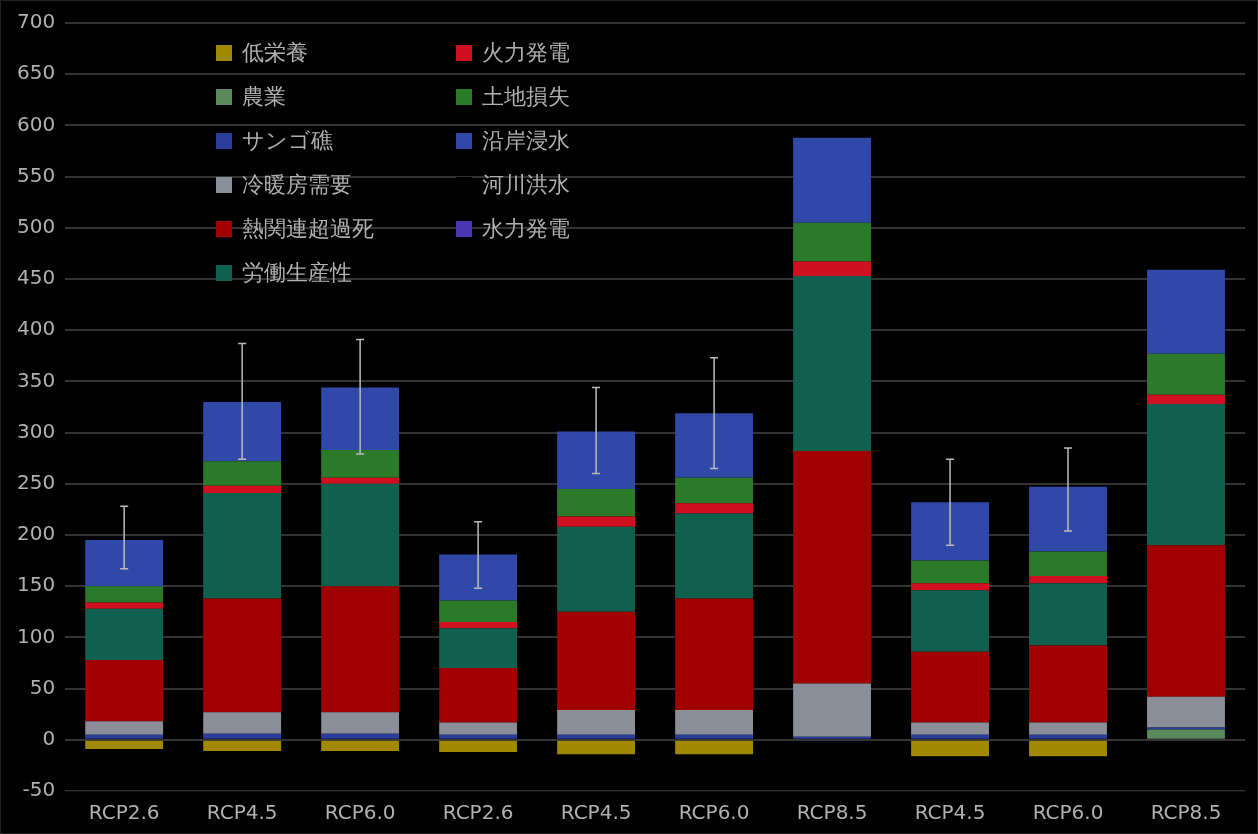 The image size is (1258, 834). I want to click on y-tick-label: 350, so click(36, 379).